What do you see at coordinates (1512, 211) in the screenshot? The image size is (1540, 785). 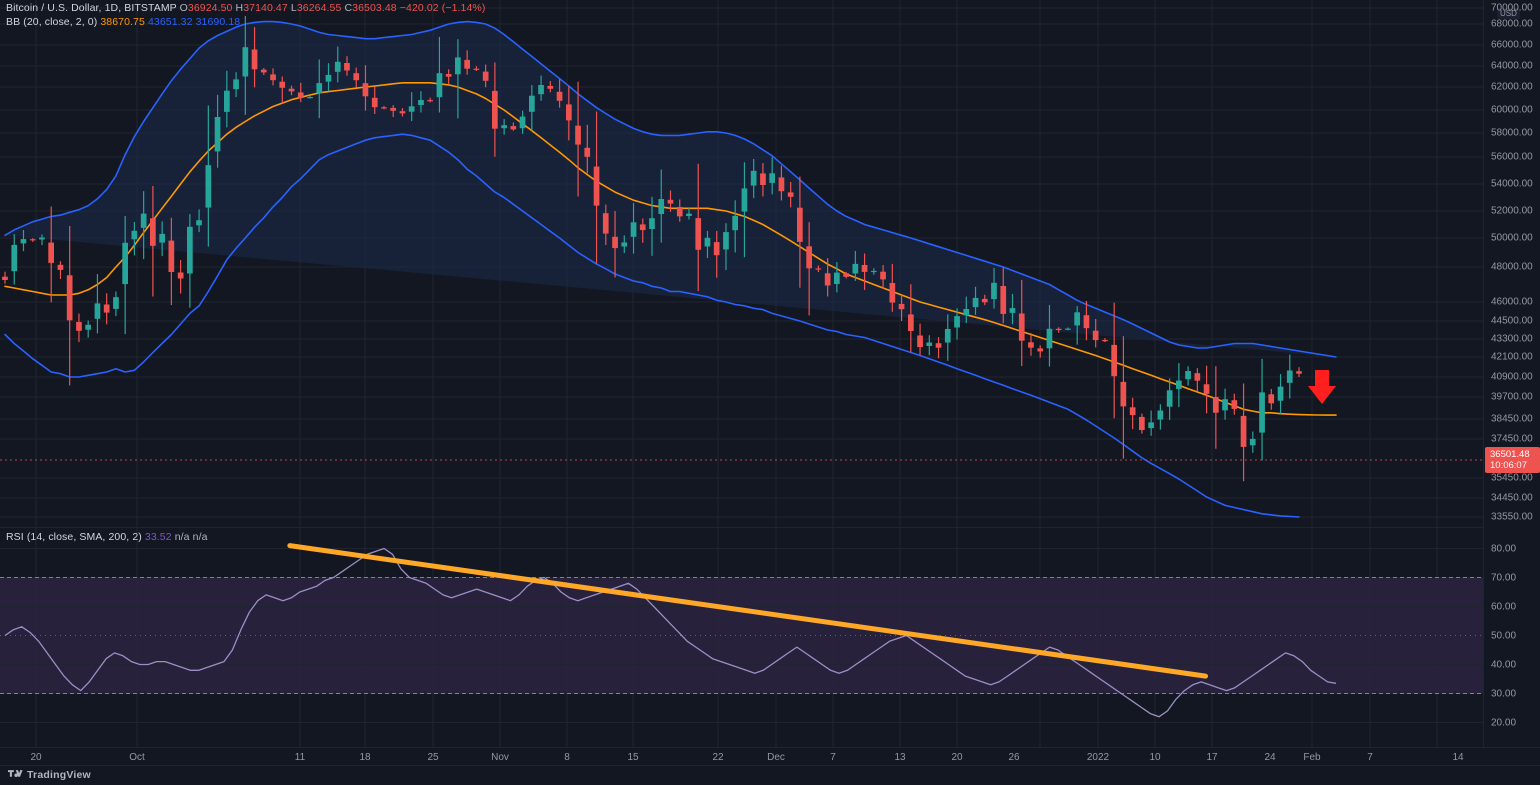 I see `price-axis-tick: 52000.00` at bounding box center [1512, 211].